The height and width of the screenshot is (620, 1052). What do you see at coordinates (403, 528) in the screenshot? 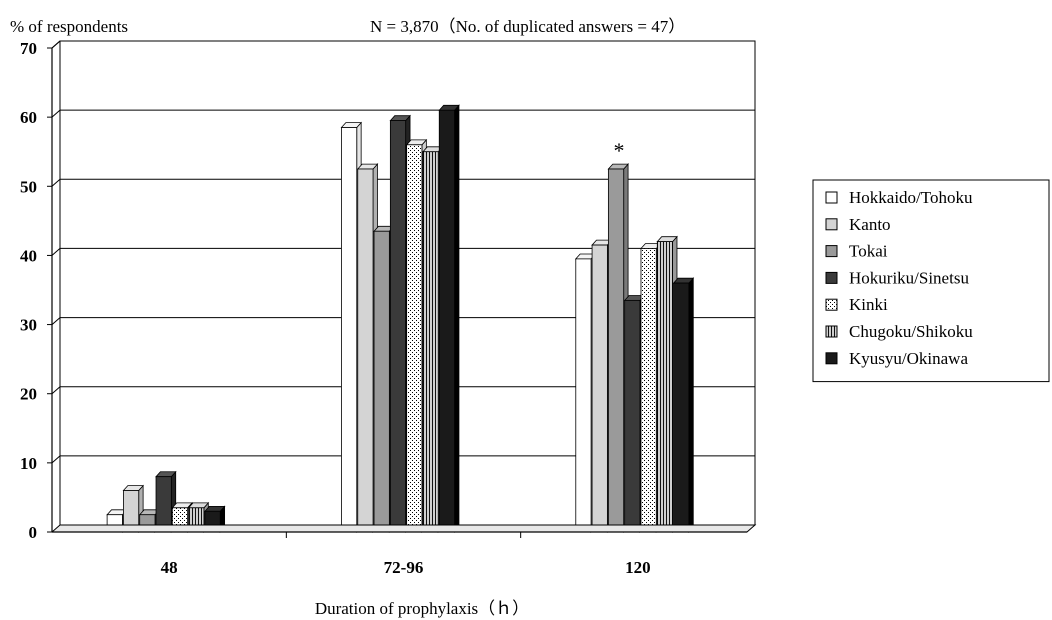
I see `chart-floor` at bounding box center [403, 528].